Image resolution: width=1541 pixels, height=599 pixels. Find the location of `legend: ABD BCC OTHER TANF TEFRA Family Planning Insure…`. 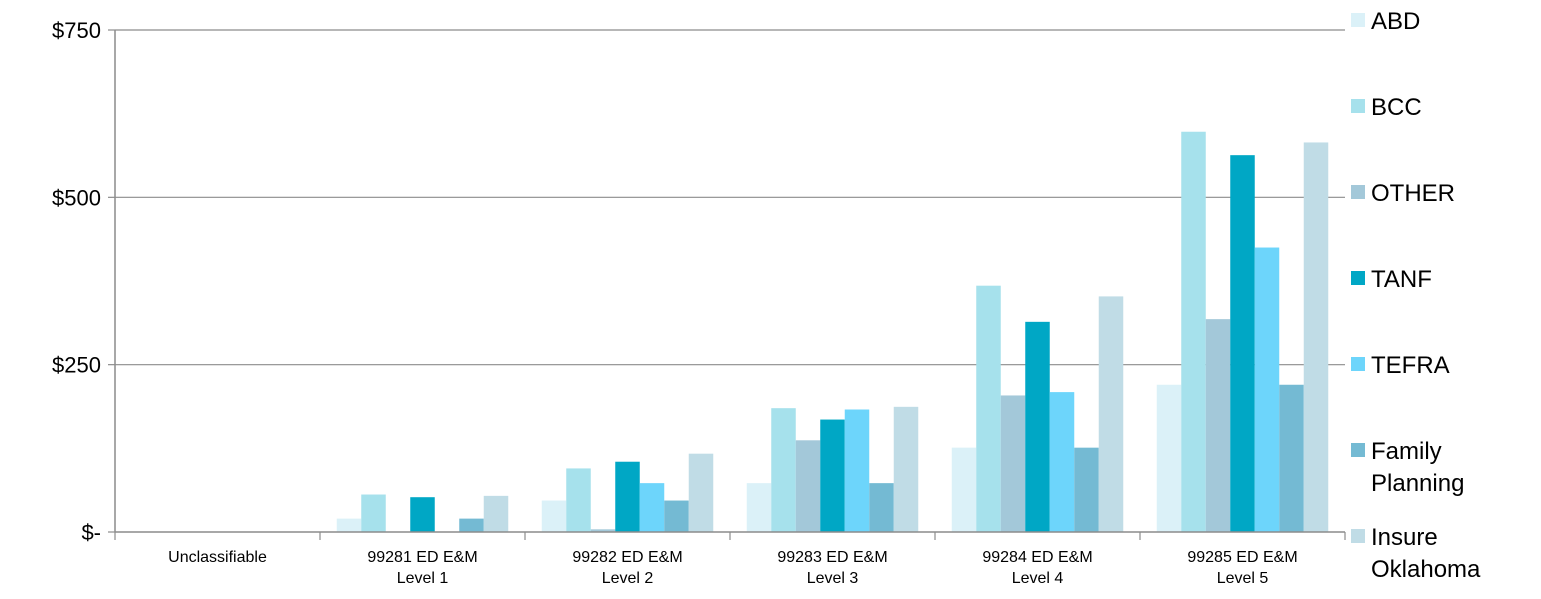

legend: ABD BCC OTHER TANF TEFRA Family Planning Insure… is located at coordinates (1416, 295).